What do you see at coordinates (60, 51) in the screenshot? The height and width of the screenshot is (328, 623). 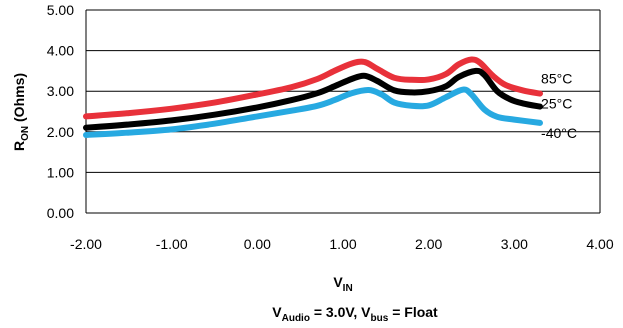 I see `y-tick-label: 4.00` at bounding box center [60, 51].